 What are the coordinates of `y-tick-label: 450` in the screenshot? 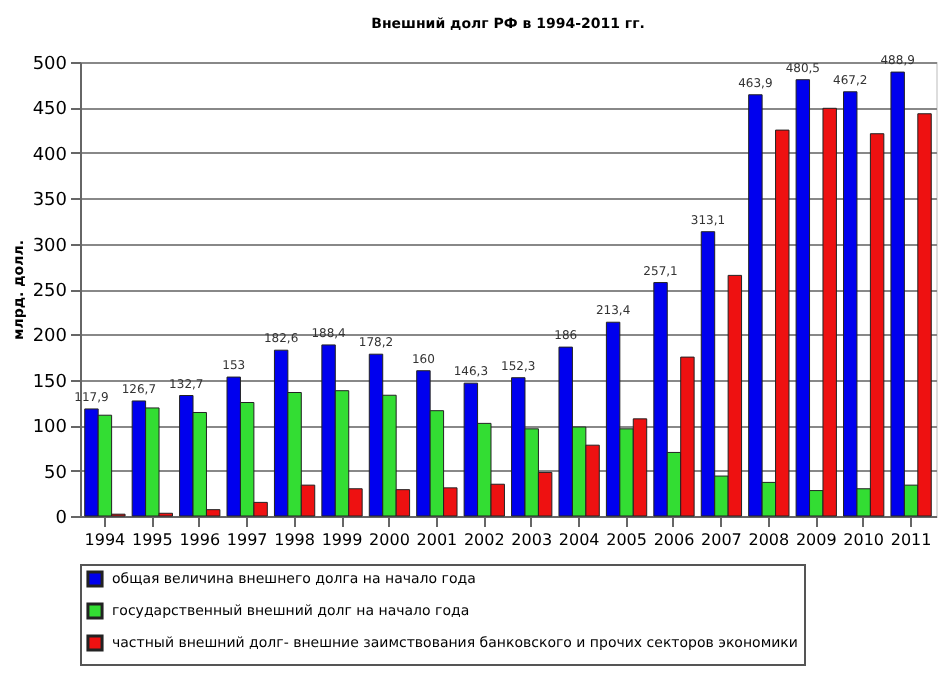 It's located at (50, 110).